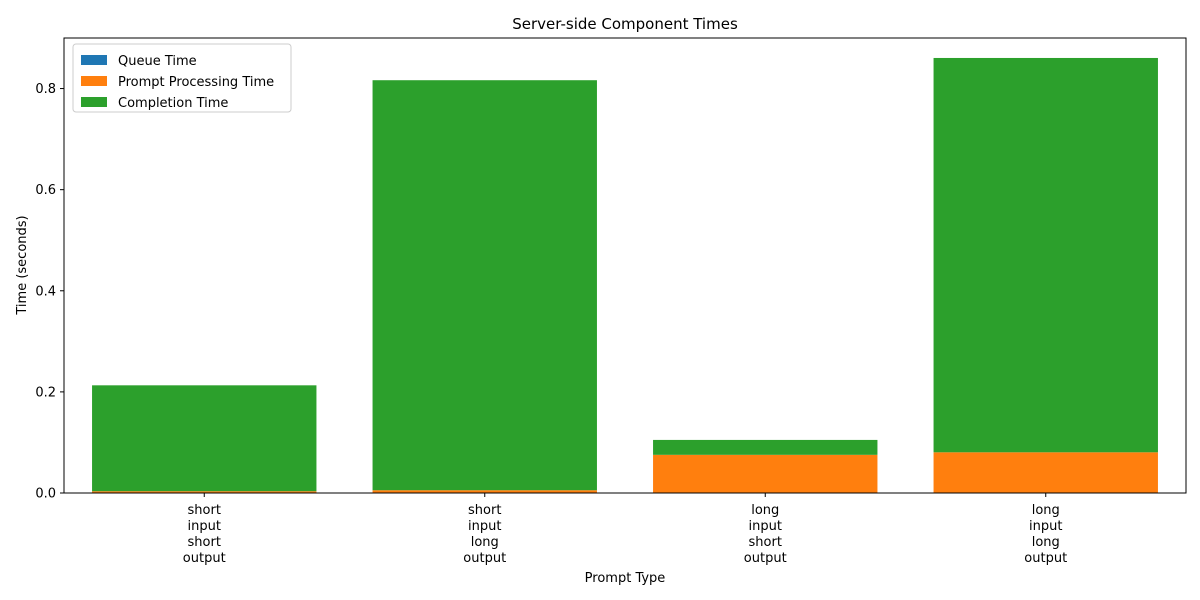  What do you see at coordinates (45, 89) in the screenshot?
I see `y-tick-label: 0.8` at bounding box center [45, 89].